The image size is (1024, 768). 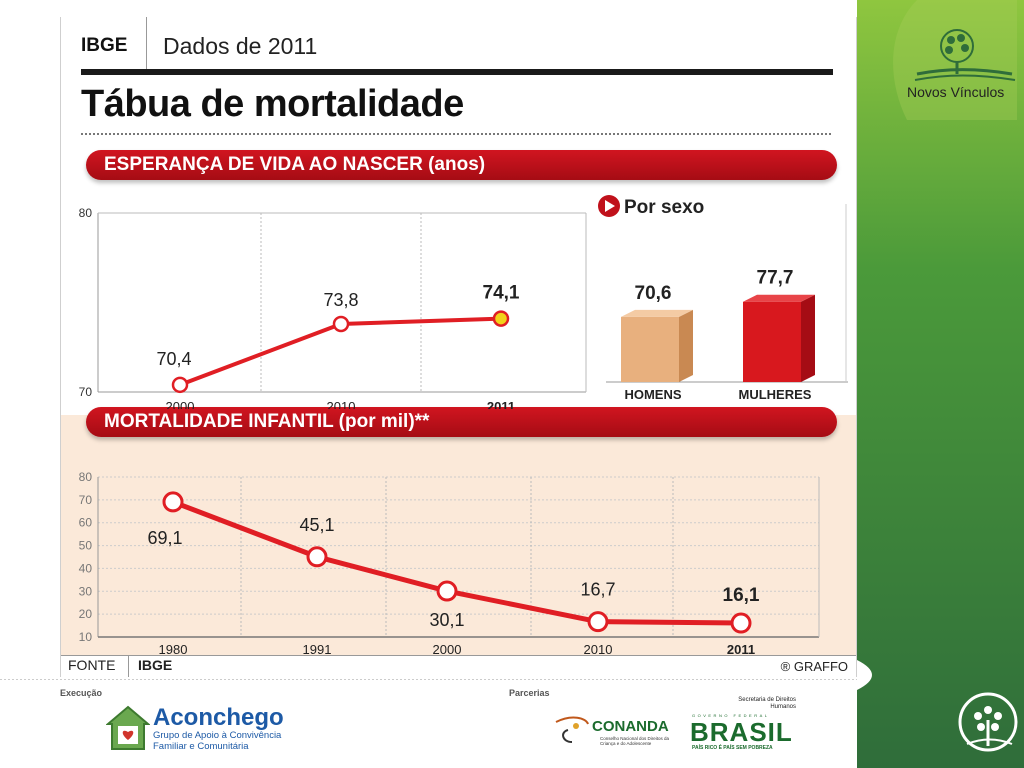 I want to click on le-category-label: 2000, so click(x=180, y=404).